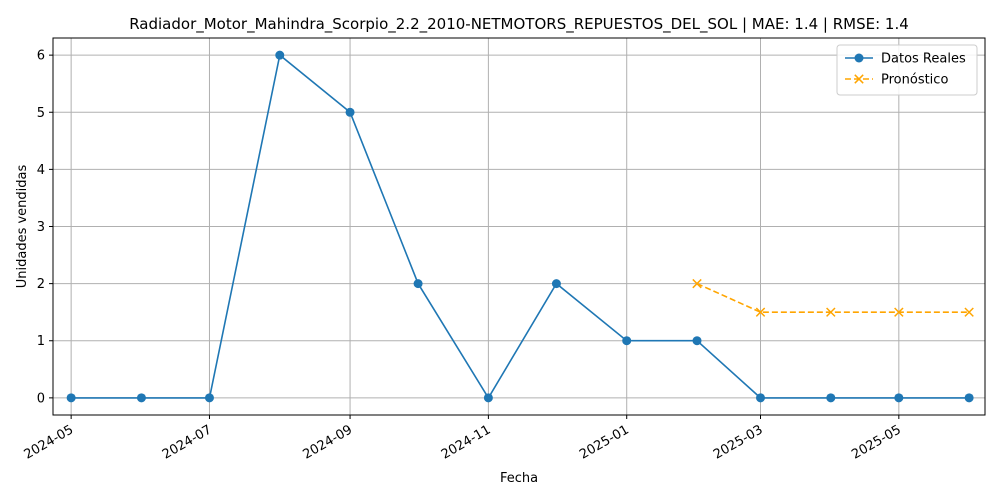 The width and height of the screenshot is (1000, 500). Describe the element at coordinates (41, 113) in the screenshot. I see `y-tick-label: 5` at that location.